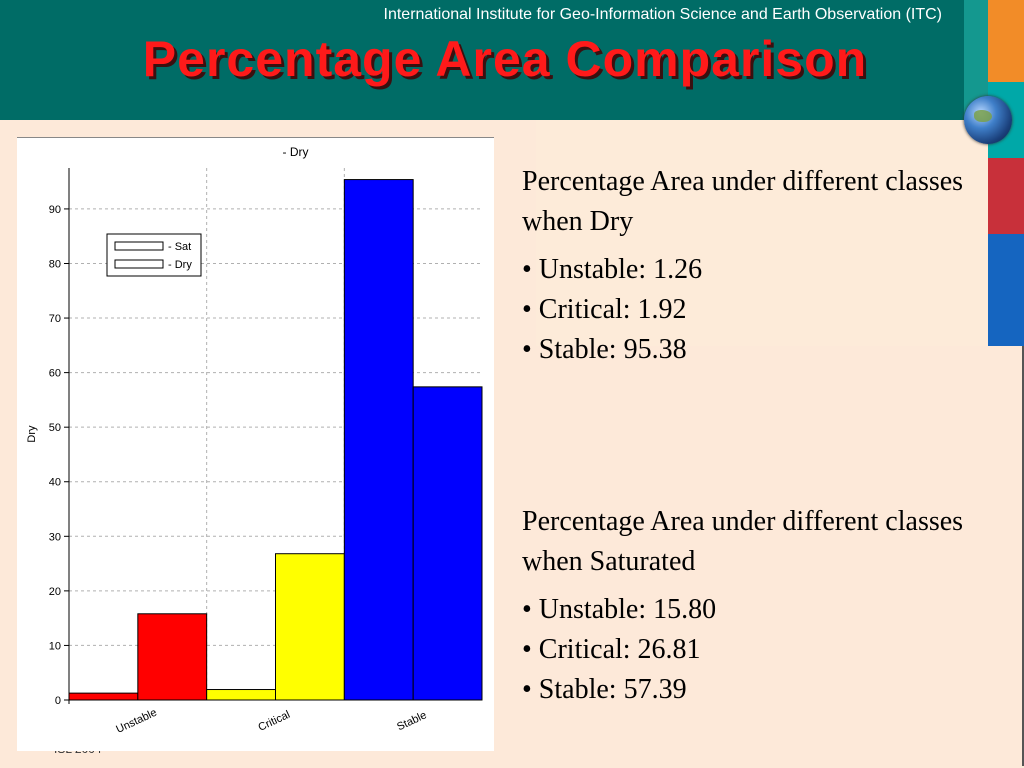 The height and width of the screenshot is (768, 1024). I want to click on legend-label: - Sat, so click(179, 247).